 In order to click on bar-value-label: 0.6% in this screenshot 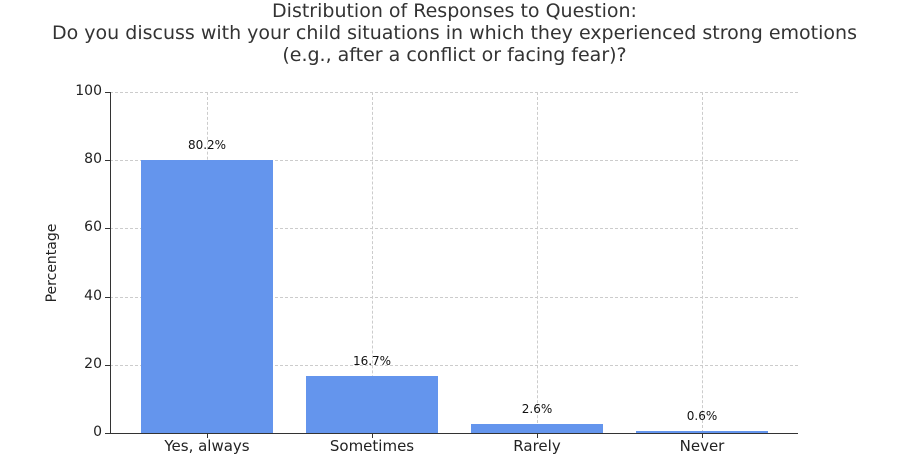, I will do `click(702, 415)`.